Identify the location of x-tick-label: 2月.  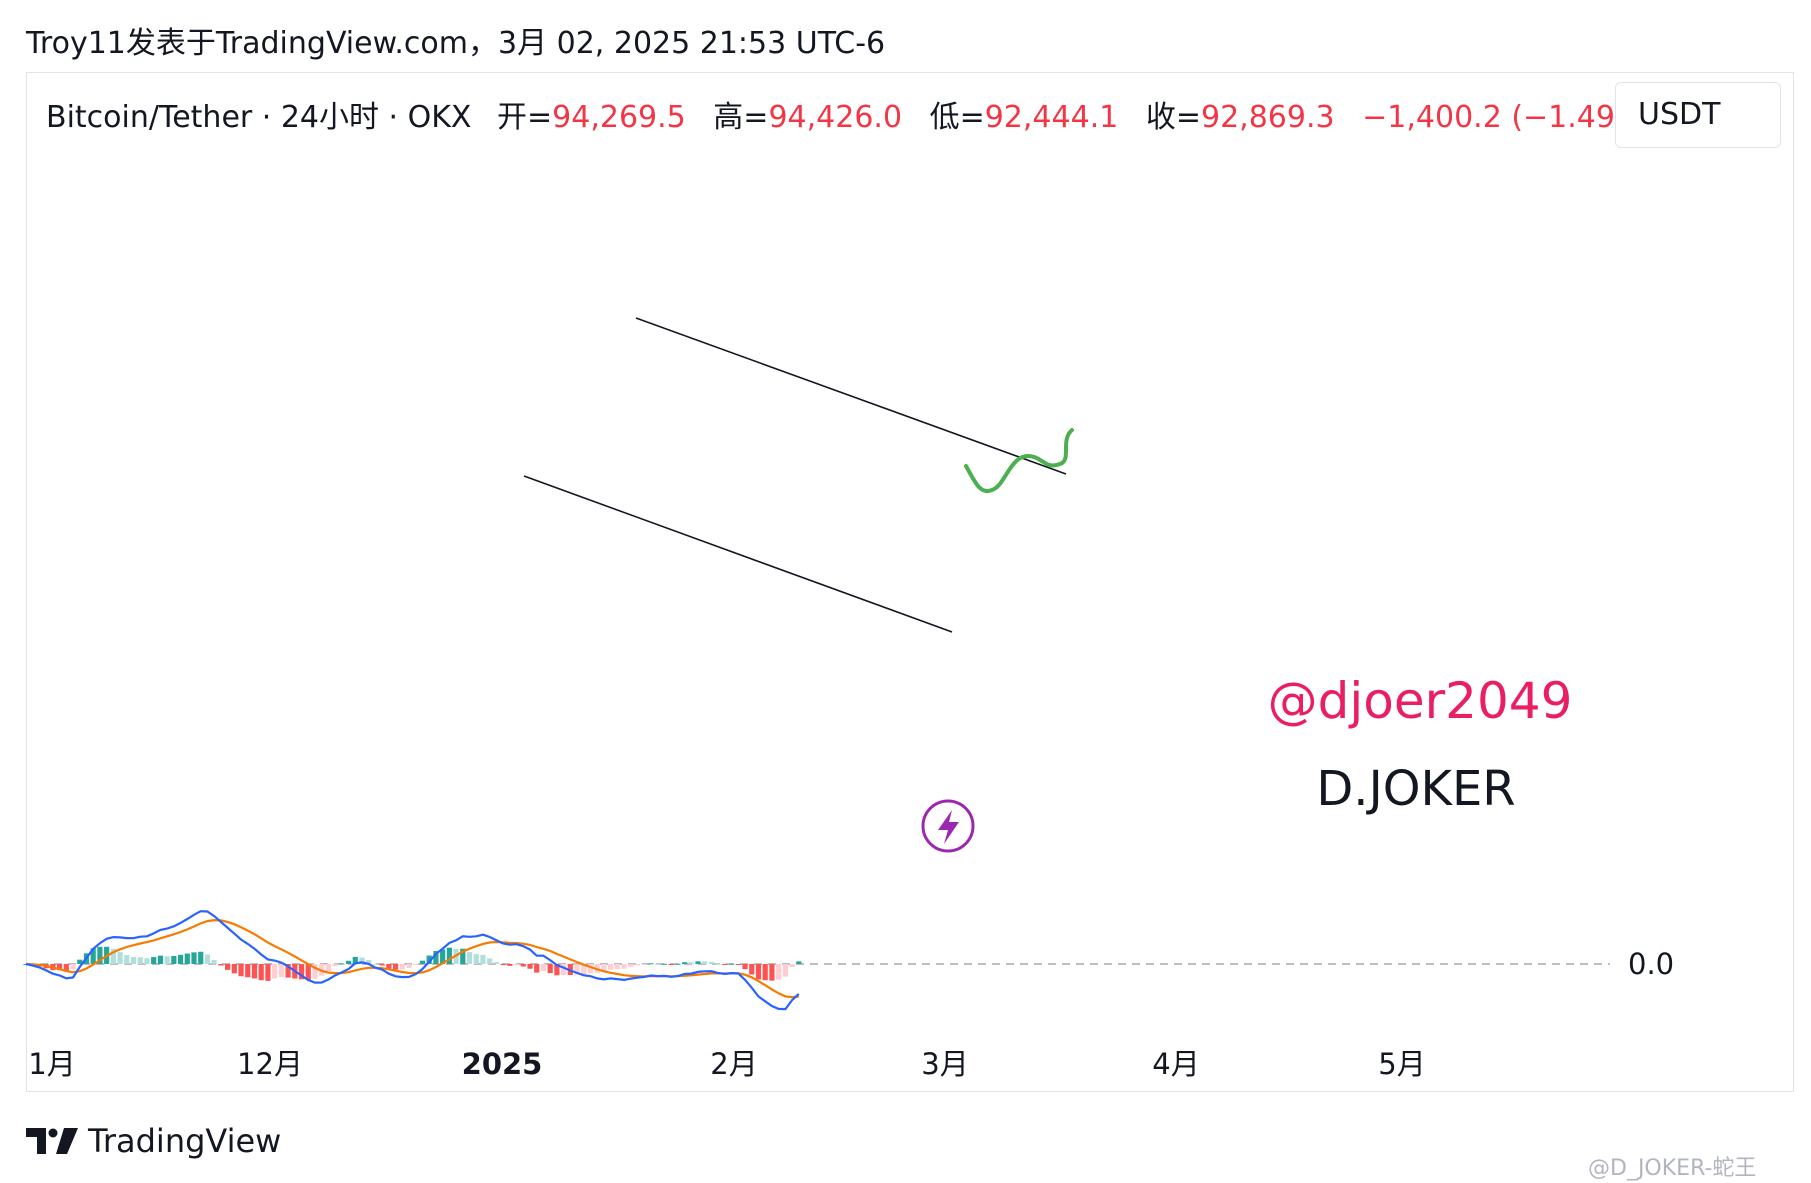
(733, 1064).